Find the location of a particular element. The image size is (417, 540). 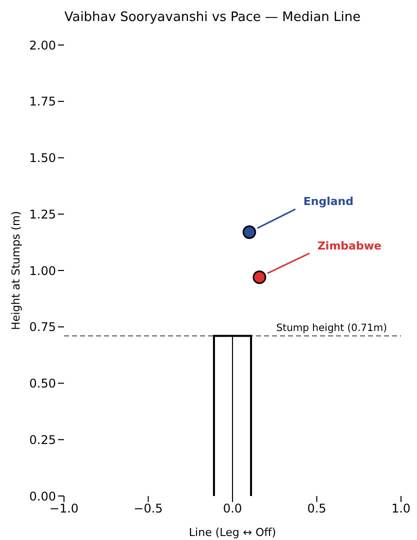

text: England is located at coordinates (328, 201).